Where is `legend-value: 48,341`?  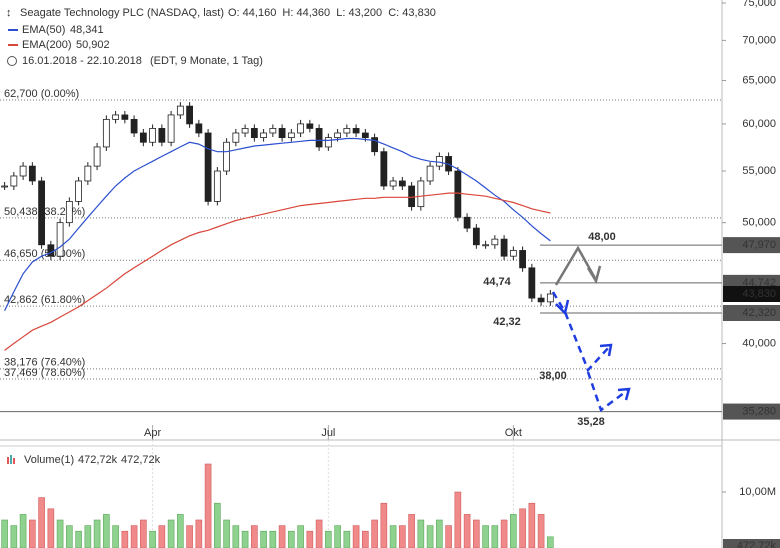
legend-value: 48,341 is located at coordinates (87, 30).